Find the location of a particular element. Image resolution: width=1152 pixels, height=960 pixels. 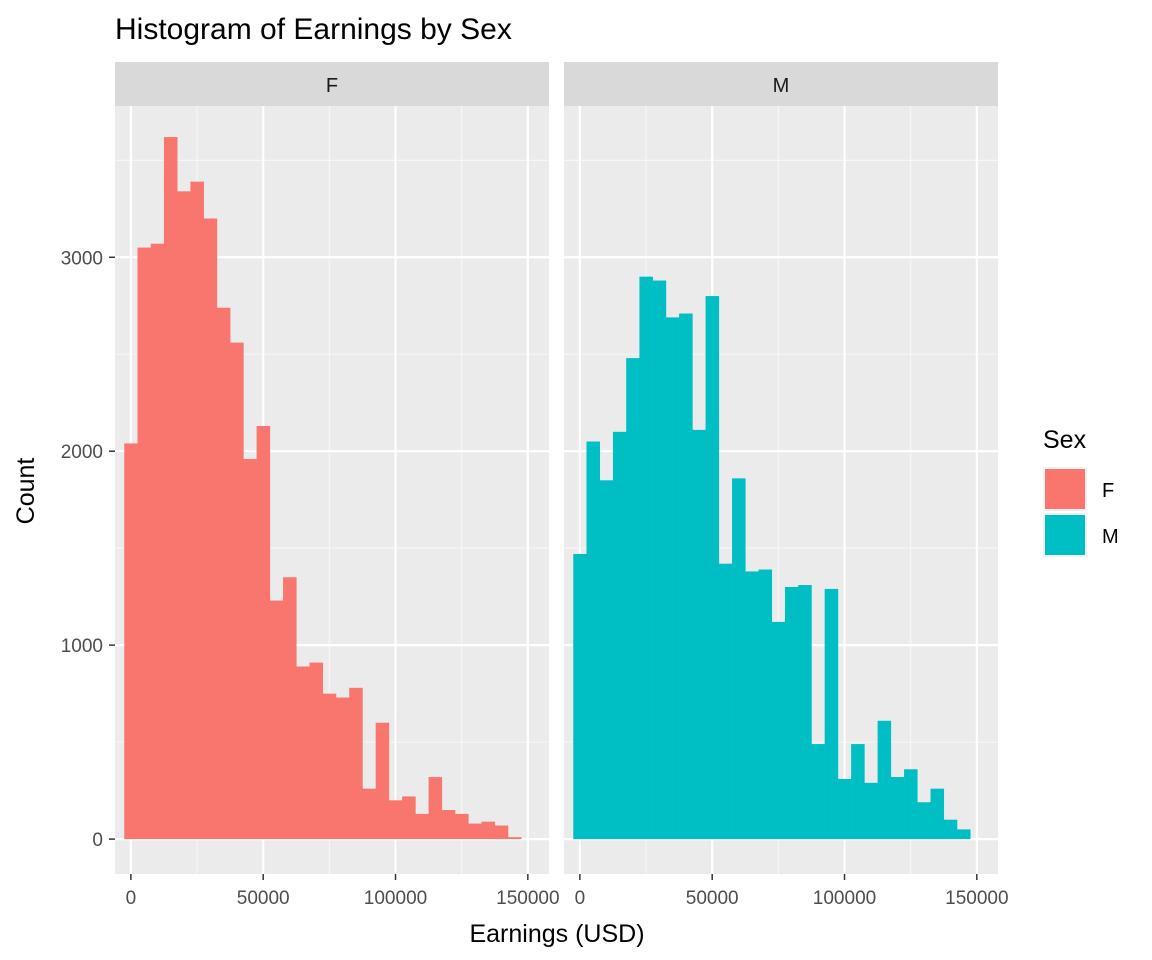

facet-strip-label: F is located at coordinates (332, 86).